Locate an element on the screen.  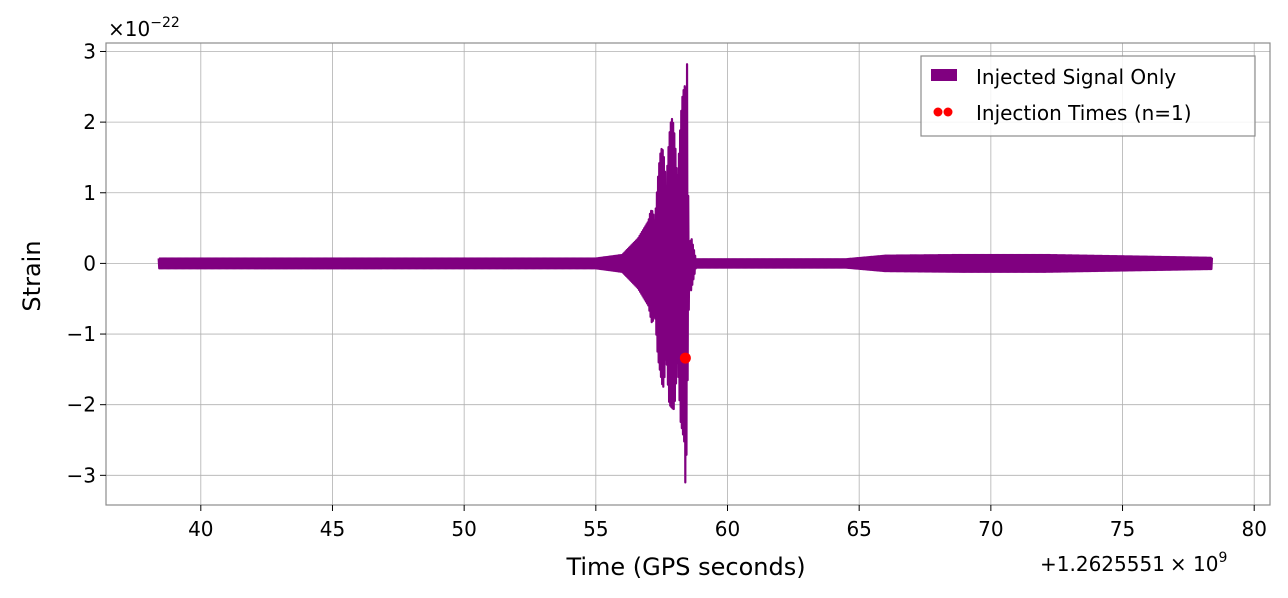
injection-time-point is located at coordinates (685, 358).